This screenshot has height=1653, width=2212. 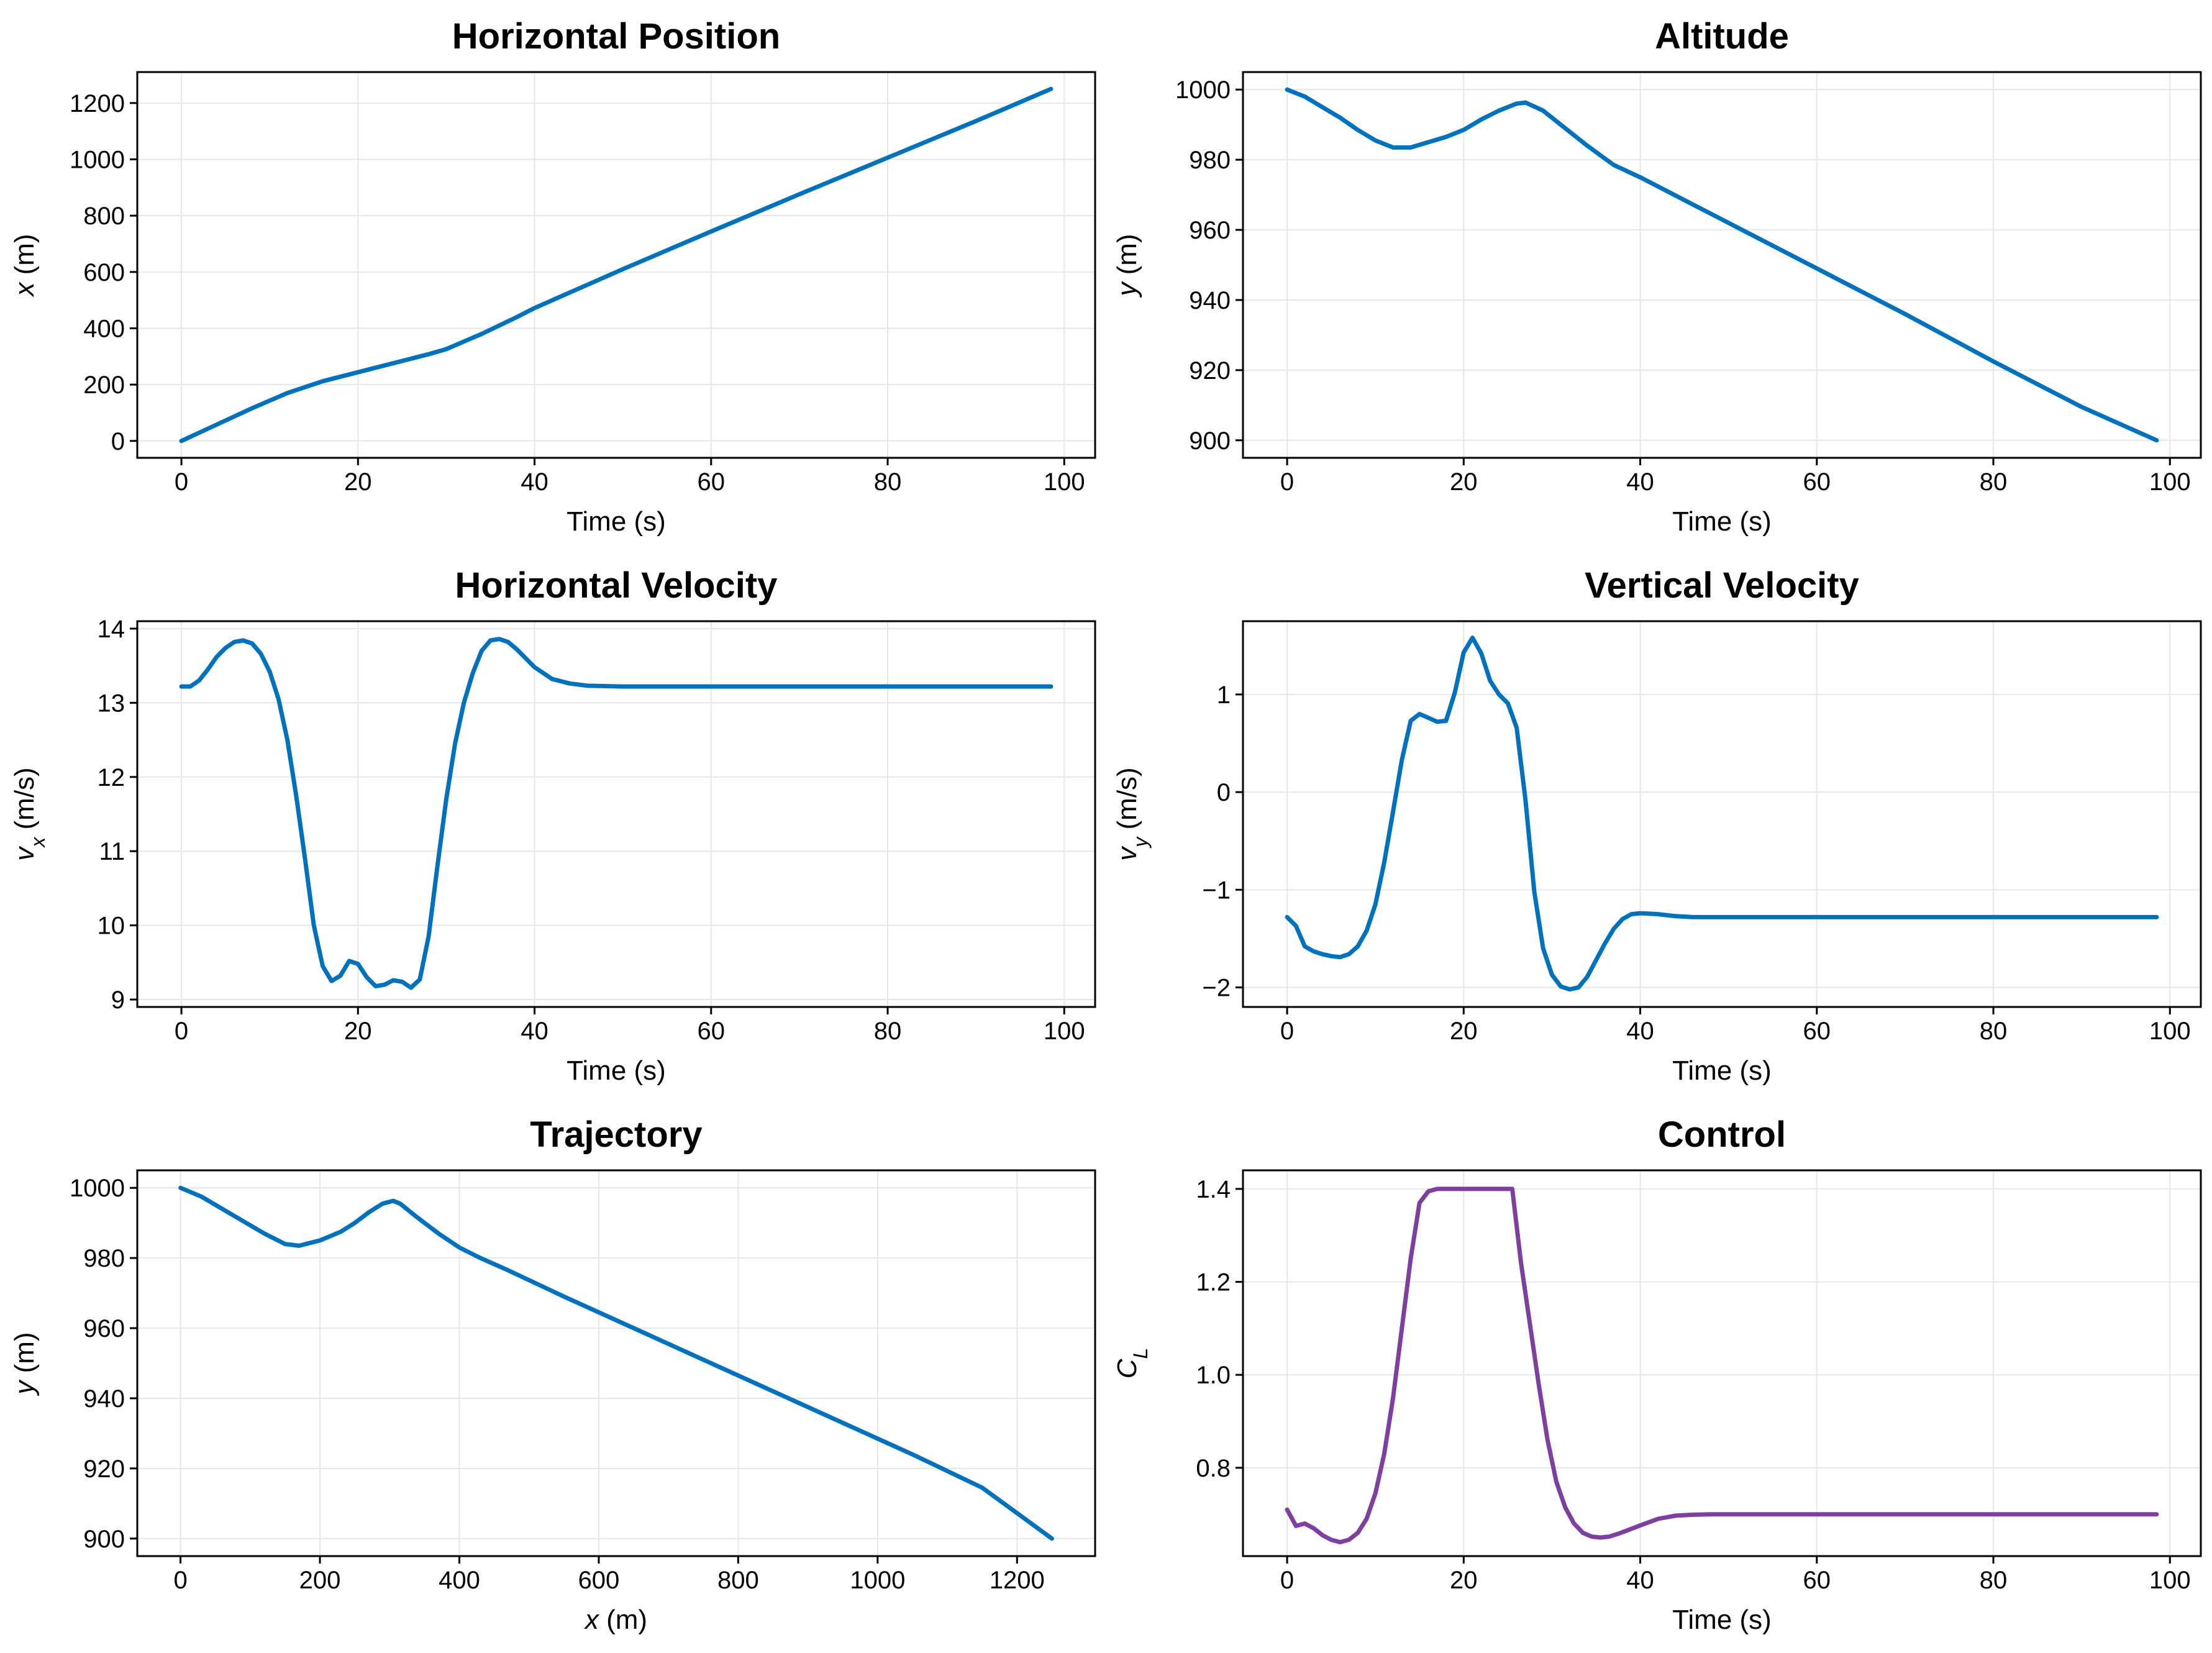 What do you see at coordinates (1722, 1134) in the screenshot?
I see `chart-title: Control` at bounding box center [1722, 1134].